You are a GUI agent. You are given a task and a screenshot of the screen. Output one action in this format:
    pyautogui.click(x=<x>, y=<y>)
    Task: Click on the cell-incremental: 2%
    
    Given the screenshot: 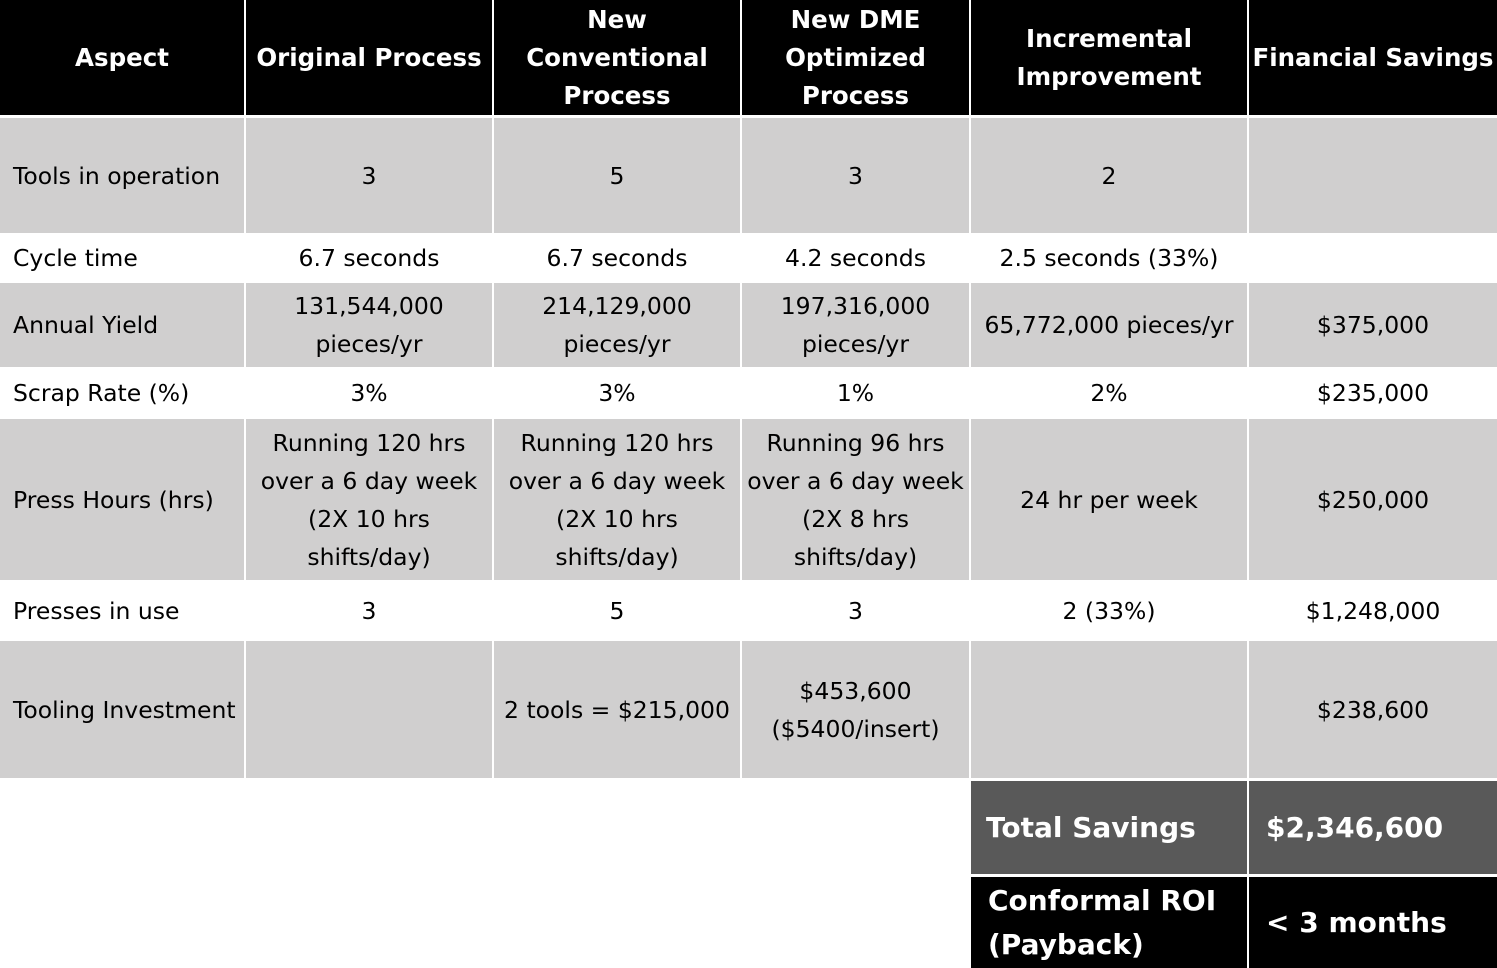 What is the action you would take?
    pyautogui.click(x=1109, y=393)
    